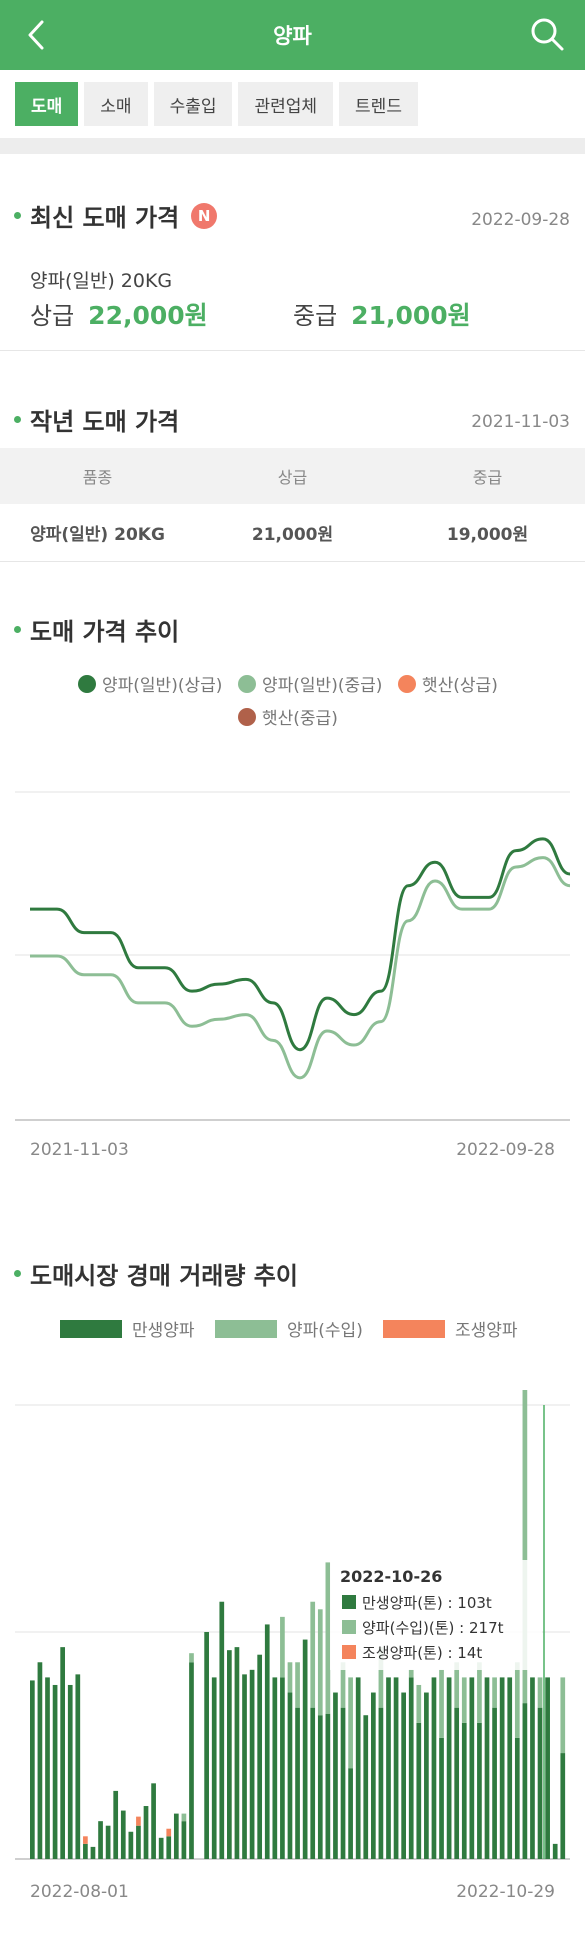 The height and width of the screenshot is (1945, 585). I want to click on legend-item: 만생양파, so click(127, 1328).